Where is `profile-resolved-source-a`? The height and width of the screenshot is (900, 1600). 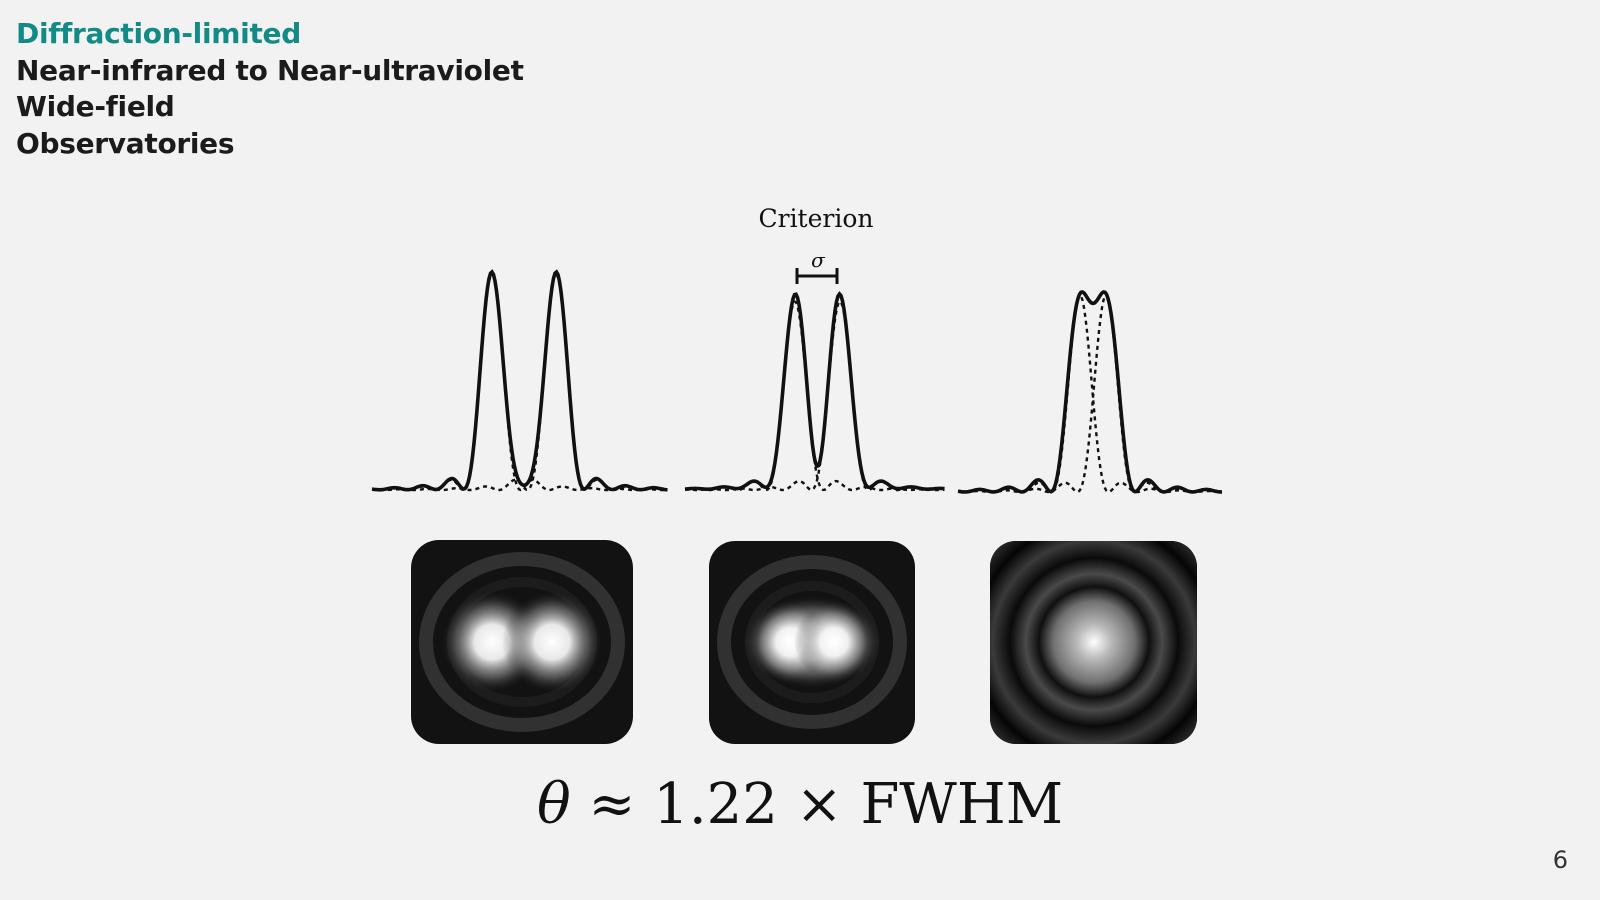 profile-resolved-source-a is located at coordinates (519, 382).